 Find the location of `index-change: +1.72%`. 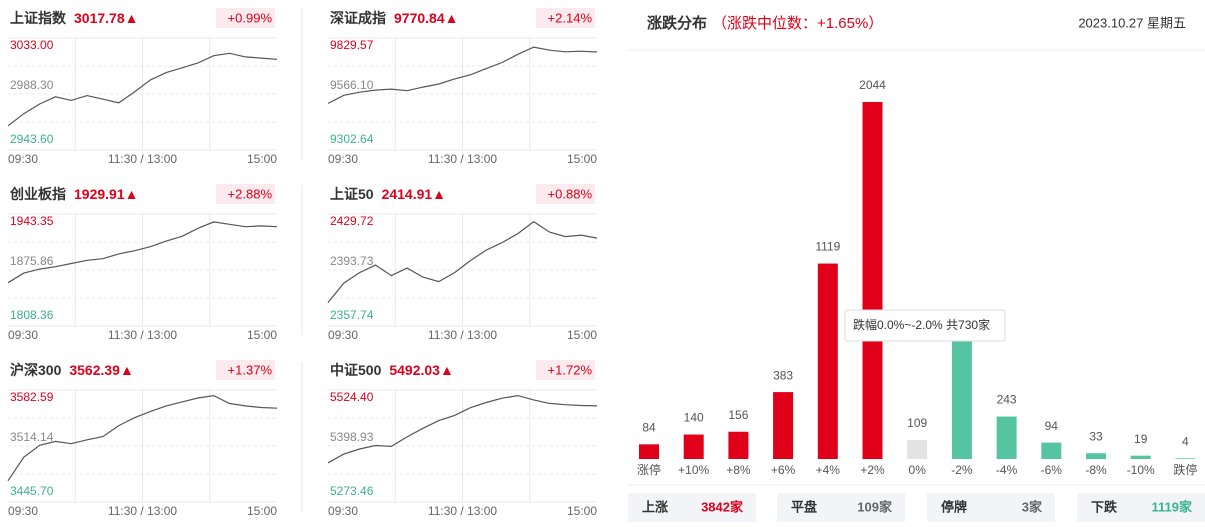

index-change: +1.72% is located at coordinates (570, 369).